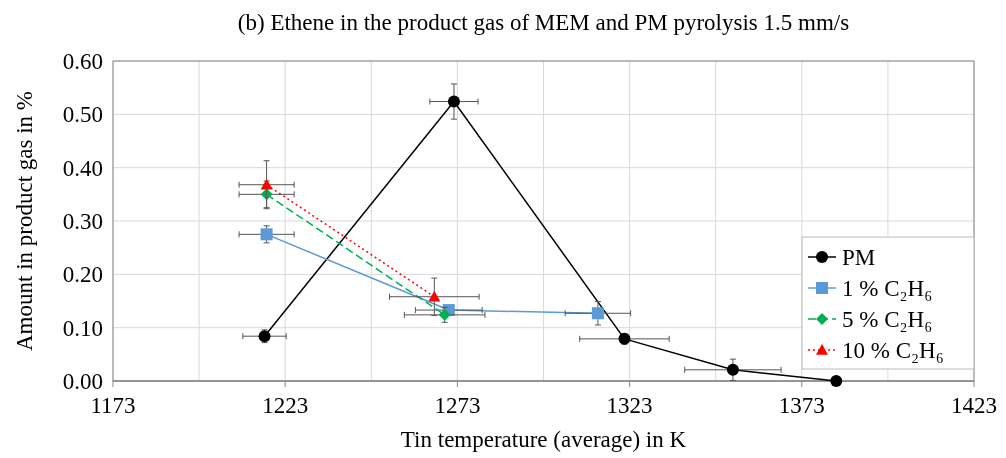 The width and height of the screenshot is (1006, 458). What do you see at coordinates (887, 288) in the screenshot?
I see `legend-label: 1 % C₂H₆` at bounding box center [887, 288].